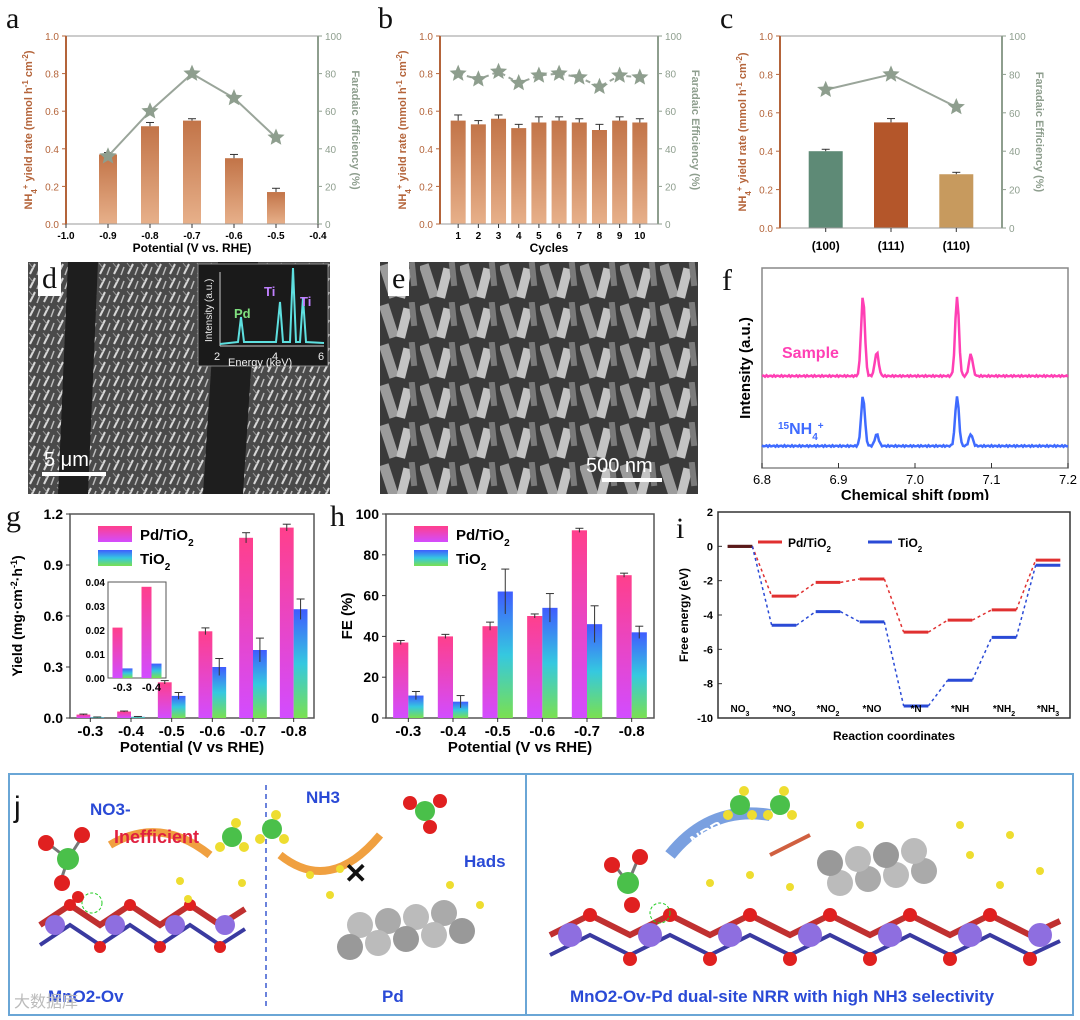 The width and height of the screenshot is (1080, 1020). I want to click on panel-label-c: c, so click(727, 18).